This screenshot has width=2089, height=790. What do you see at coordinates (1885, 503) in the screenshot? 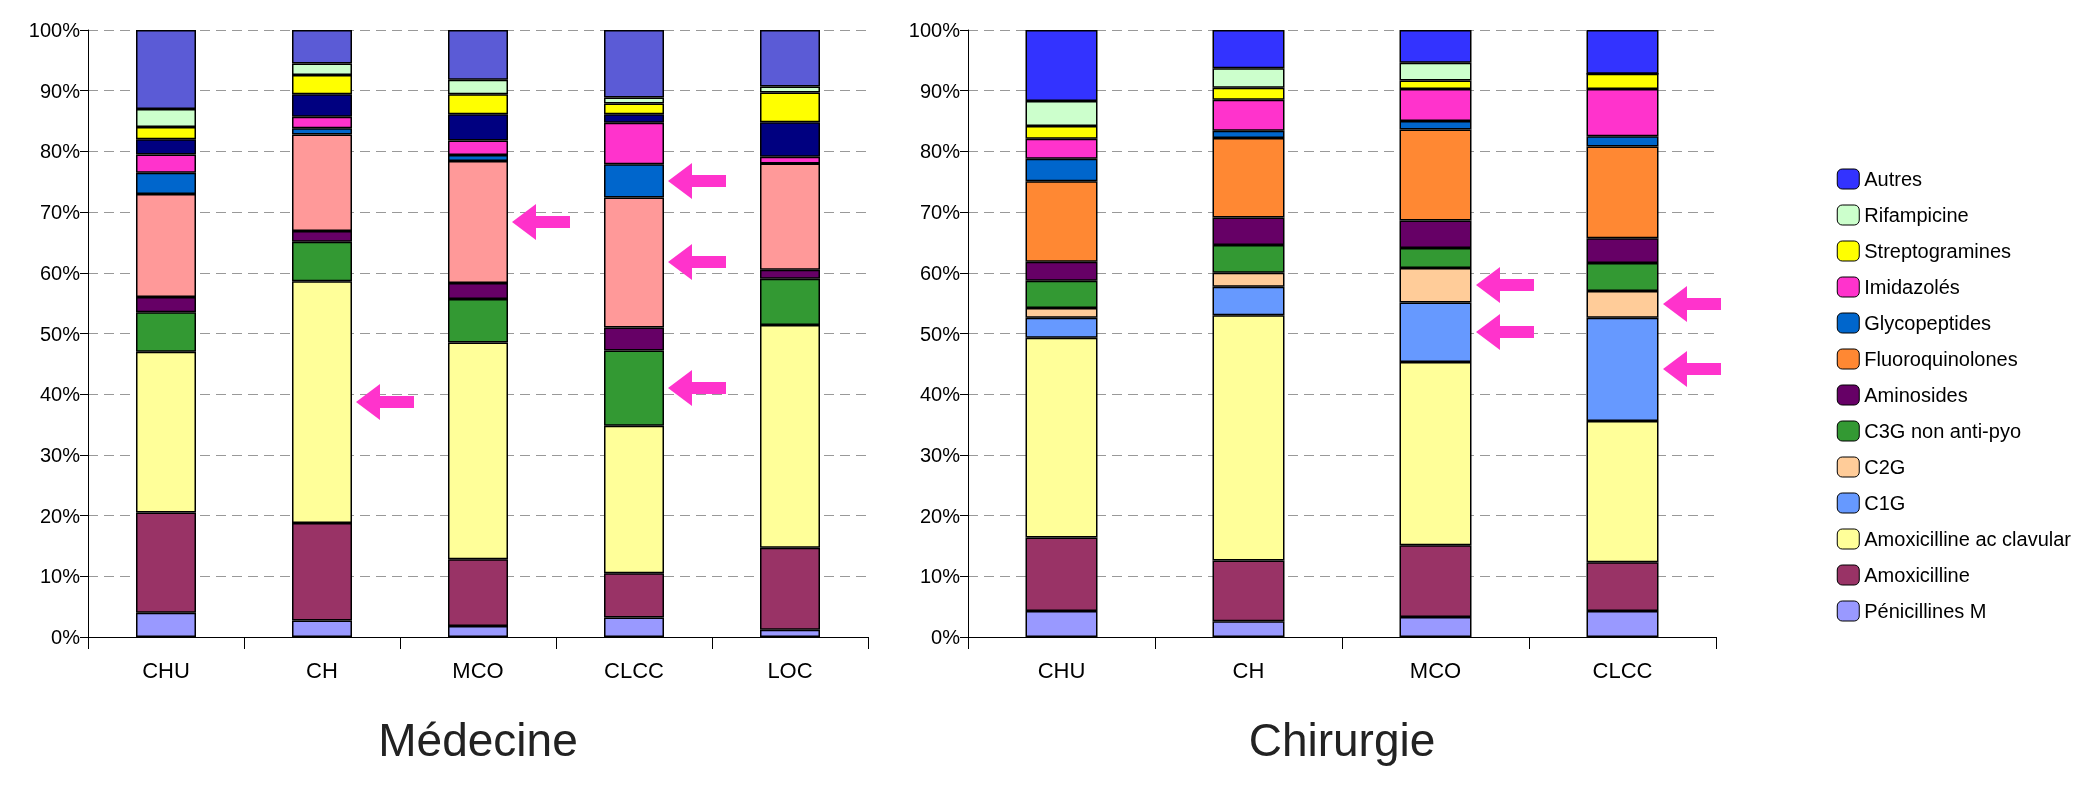
I see `legend-label: C1G` at bounding box center [1885, 503].